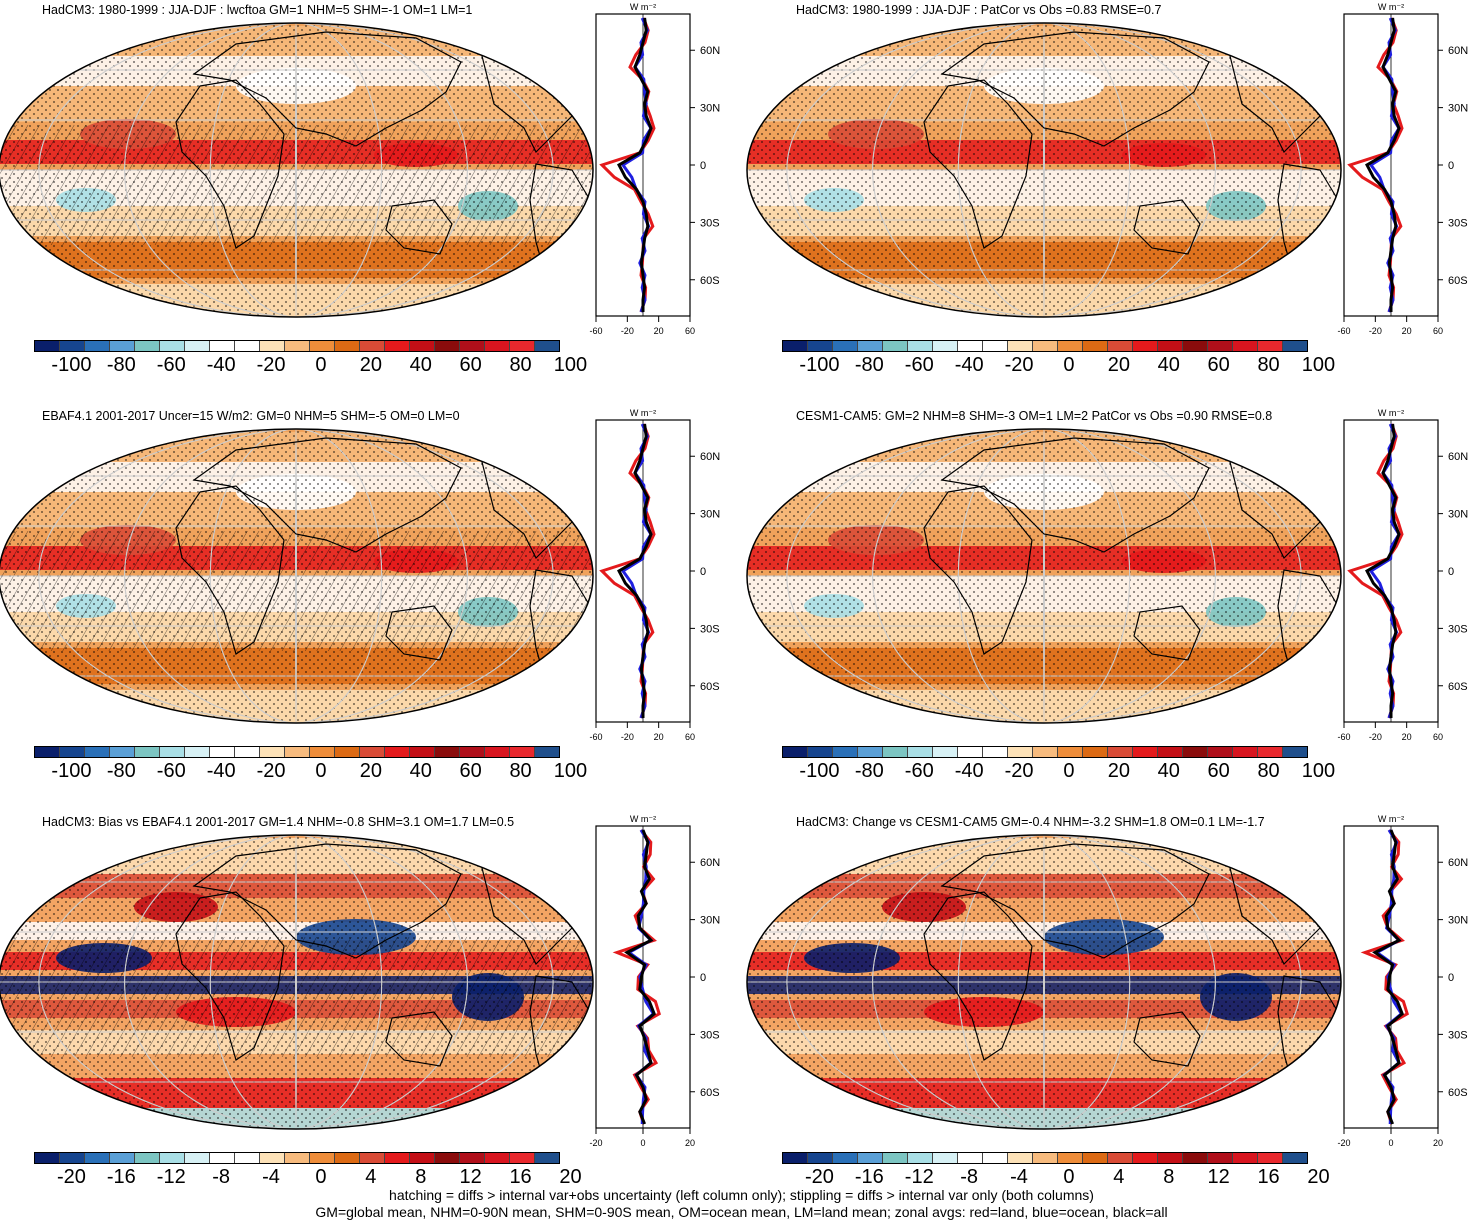 This screenshot has width=1483, height=1221. Describe the element at coordinates (627, 331) in the screenshot. I see `zonal-tick-label: -20` at that location.